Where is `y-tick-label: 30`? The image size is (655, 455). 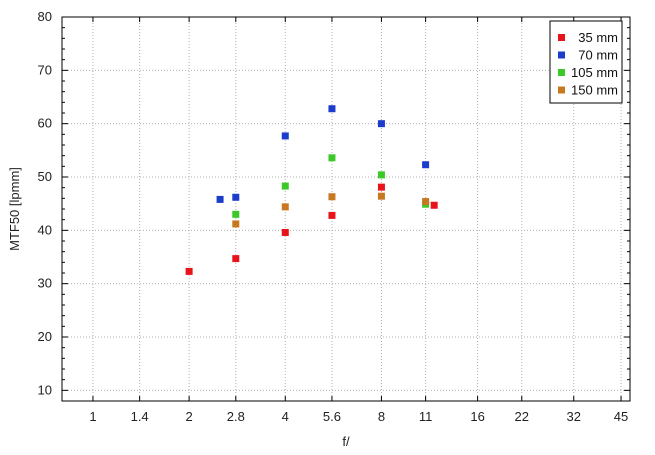
y-tick-label: 30 is located at coordinates (45, 283).